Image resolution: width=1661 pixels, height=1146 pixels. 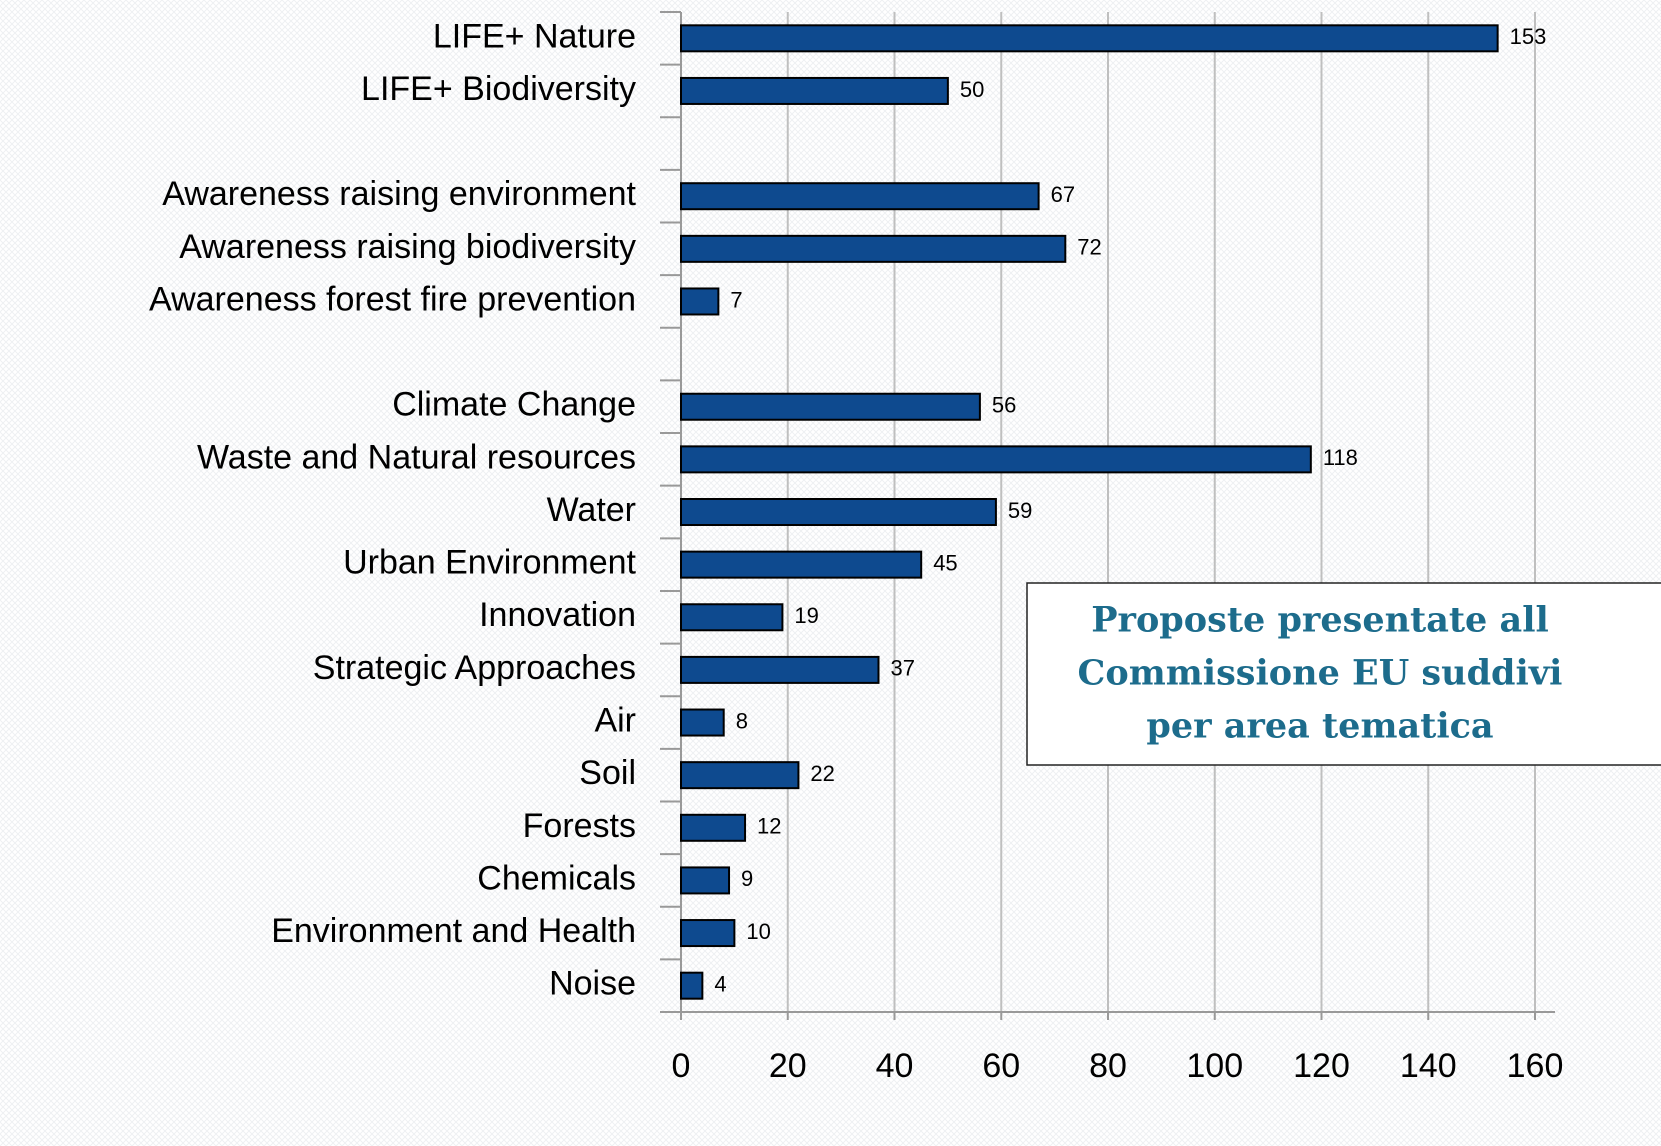 I want to click on x-tick-label: 140, so click(x=1428, y=1066).